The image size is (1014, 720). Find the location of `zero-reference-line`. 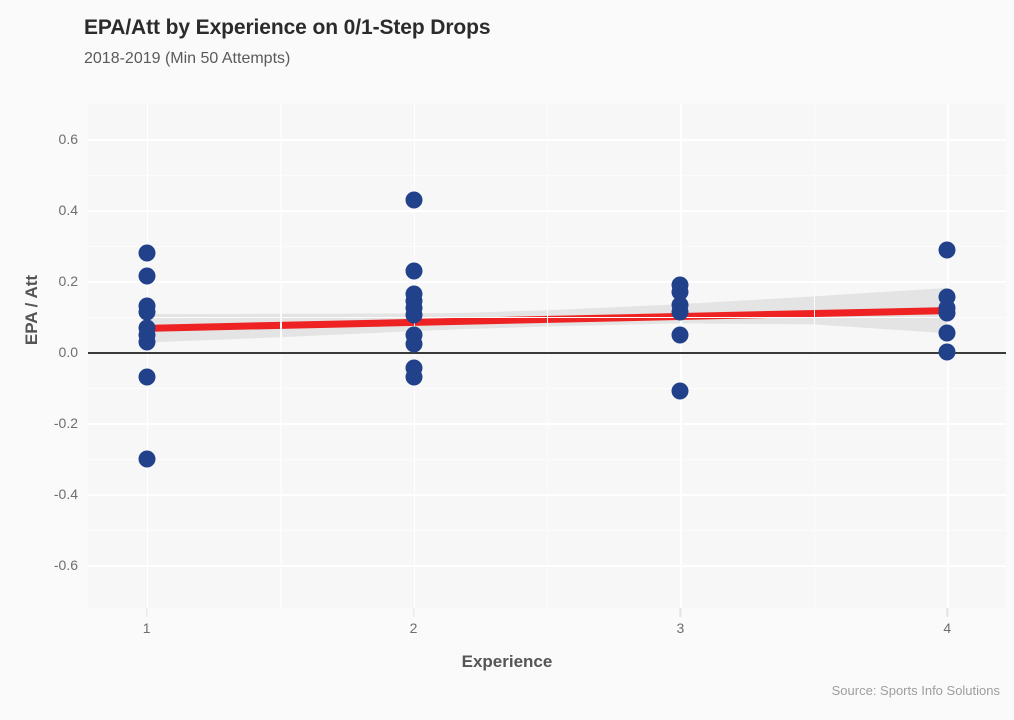

zero-reference-line is located at coordinates (547, 353).